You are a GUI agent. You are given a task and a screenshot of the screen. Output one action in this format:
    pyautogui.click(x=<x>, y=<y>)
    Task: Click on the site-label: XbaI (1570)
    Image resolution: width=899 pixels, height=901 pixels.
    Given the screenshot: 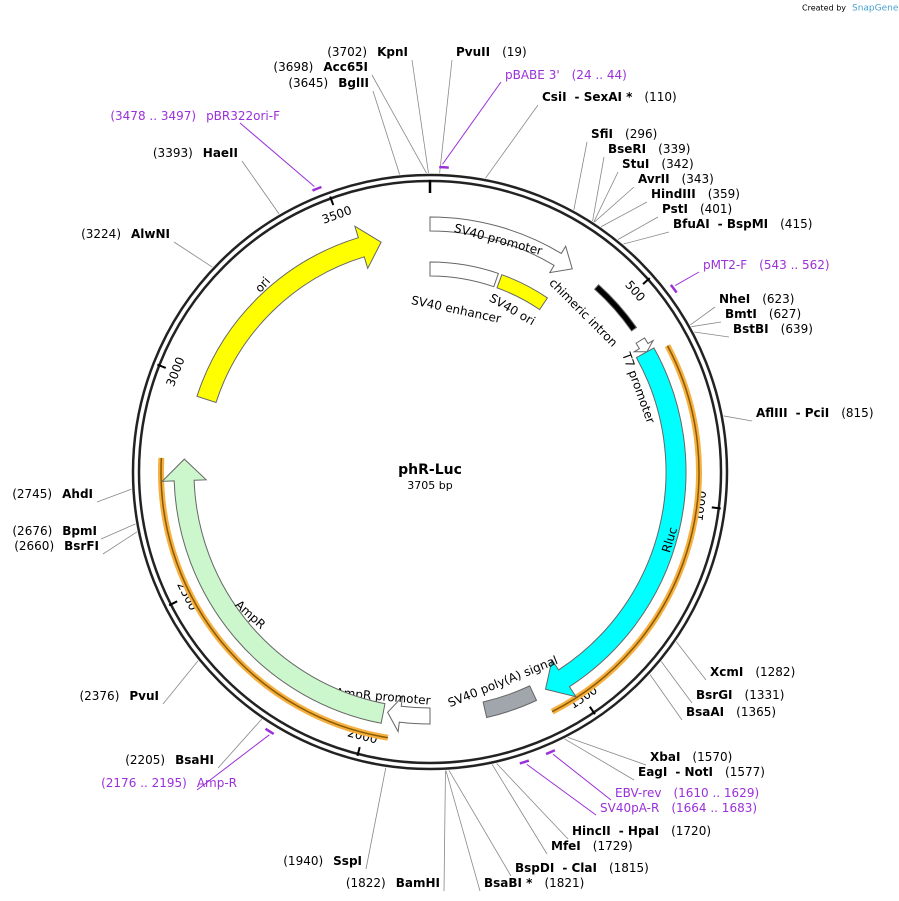 What is the action you would take?
    pyautogui.click(x=691, y=757)
    